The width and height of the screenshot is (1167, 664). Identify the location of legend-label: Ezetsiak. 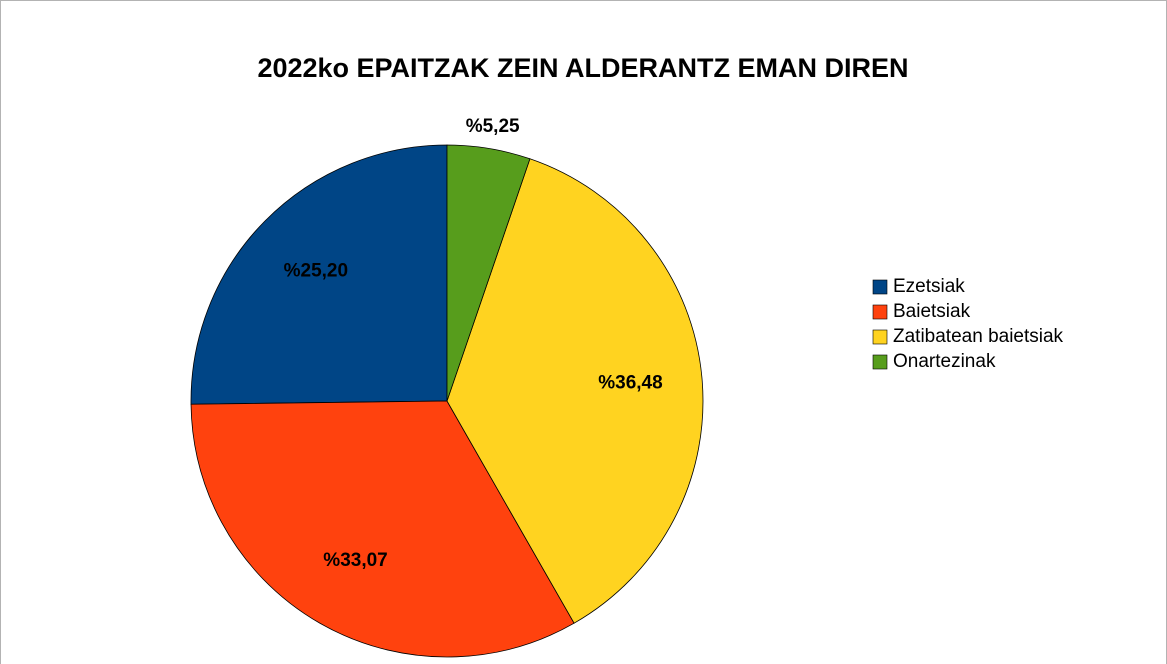
(929, 286).